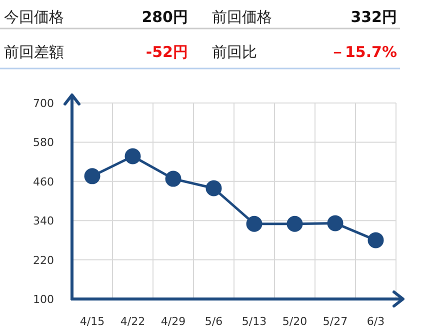 The image size is (428, 334). Describe the element at coordinates (295, 321) in the screenshot. I see `x-tick-label: 5/20` at that location.